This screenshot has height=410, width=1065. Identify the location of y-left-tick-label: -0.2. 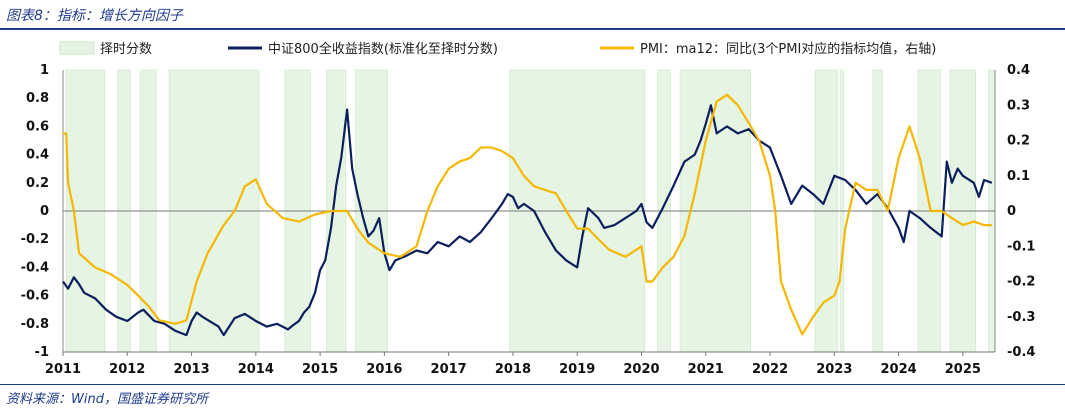
(35, 239).